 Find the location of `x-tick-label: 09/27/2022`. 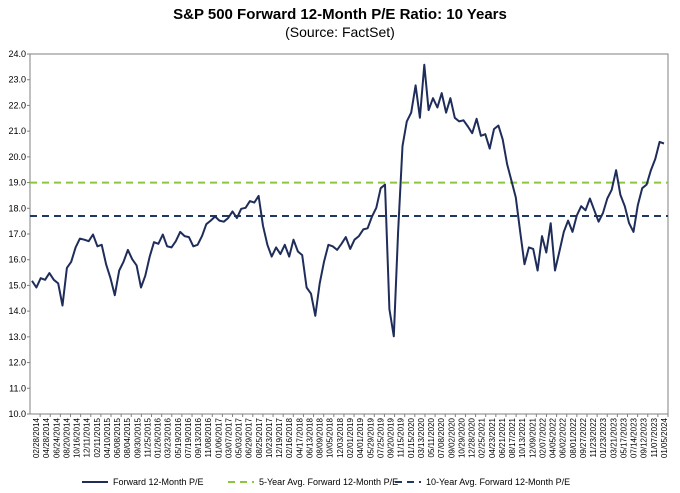

x-tick-label: 09/27/2022 is located at coordinates (583, 437).